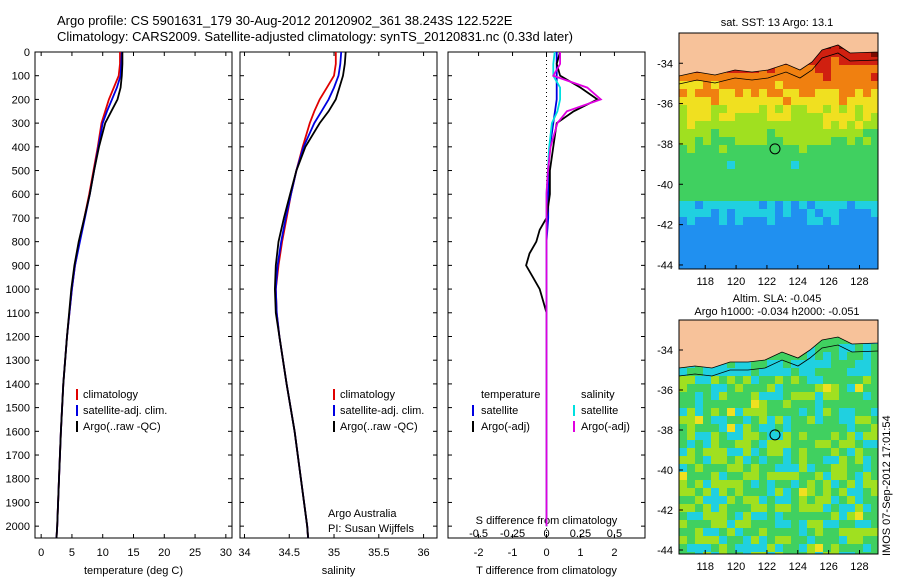 The width and height of the screenshot is (900, 580). What do you see at coordinates (18, 361) in the screenshot?
I see `y-tick-label: 1300` at bounding box center [18, 361].